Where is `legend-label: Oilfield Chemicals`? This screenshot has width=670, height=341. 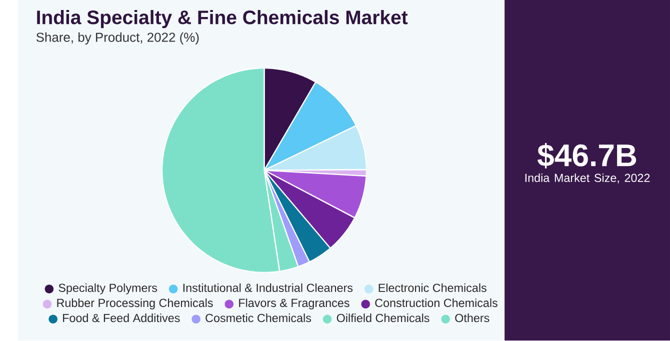 legend-label: Oilfield Chemicals is located at coordinates (383, 318).